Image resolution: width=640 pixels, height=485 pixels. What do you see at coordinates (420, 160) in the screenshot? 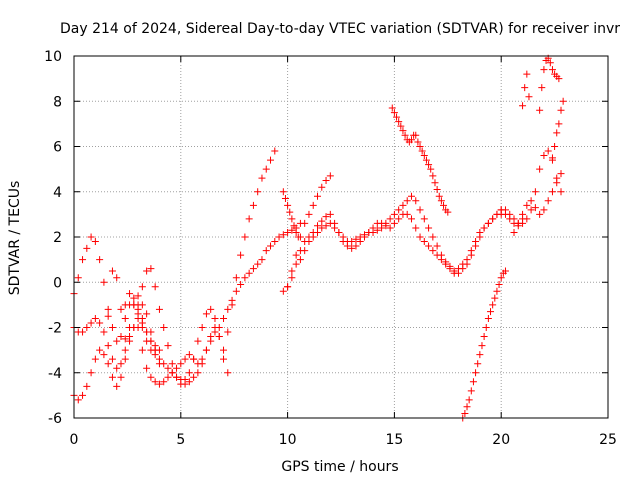
I see `series-track-k` at bounding box center [420, 160].